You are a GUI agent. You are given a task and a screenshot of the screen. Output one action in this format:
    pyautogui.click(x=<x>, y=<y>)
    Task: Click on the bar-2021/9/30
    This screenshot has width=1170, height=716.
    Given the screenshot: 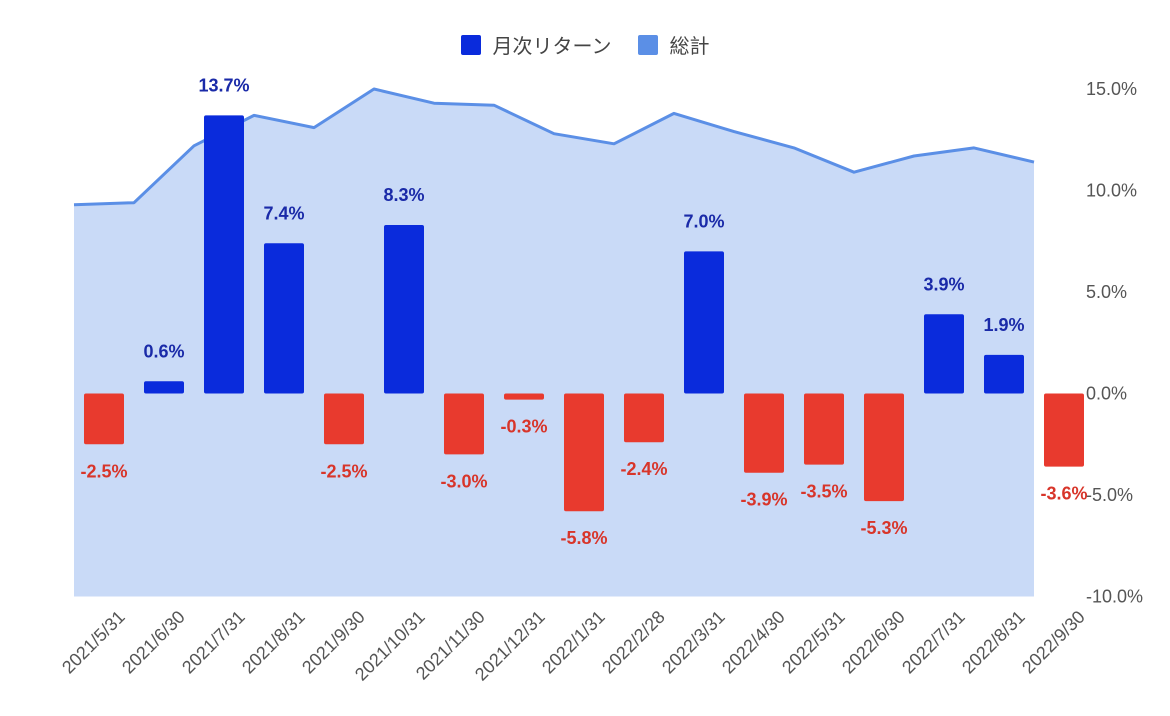 What is the action you would take?
    pyautogui.click(x=344, y=419)
    